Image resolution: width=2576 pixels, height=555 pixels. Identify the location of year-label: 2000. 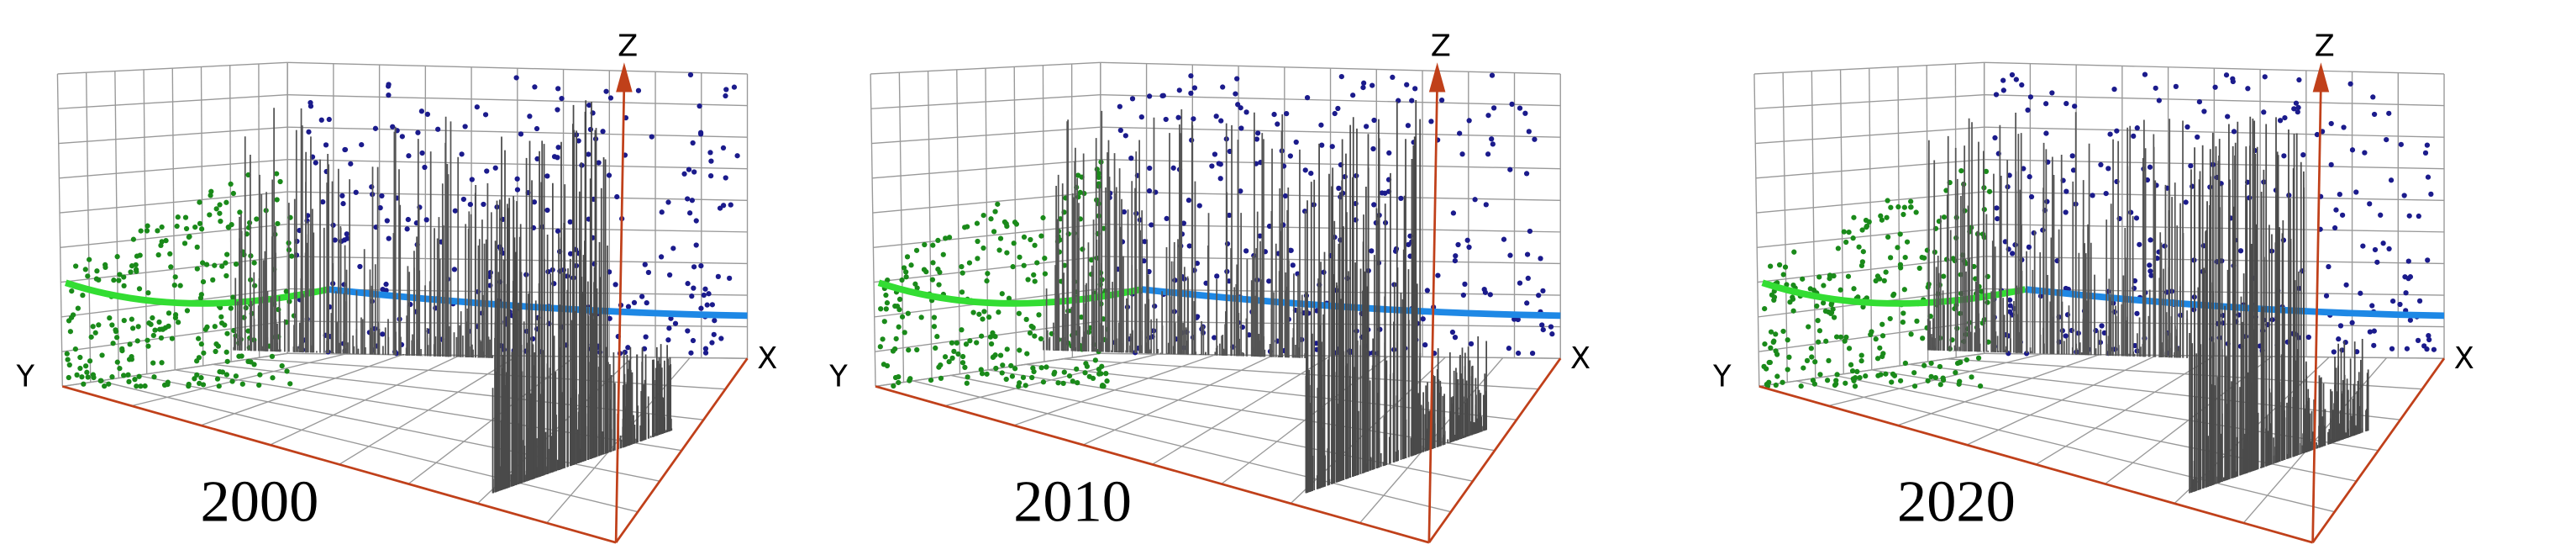
(260, 502).